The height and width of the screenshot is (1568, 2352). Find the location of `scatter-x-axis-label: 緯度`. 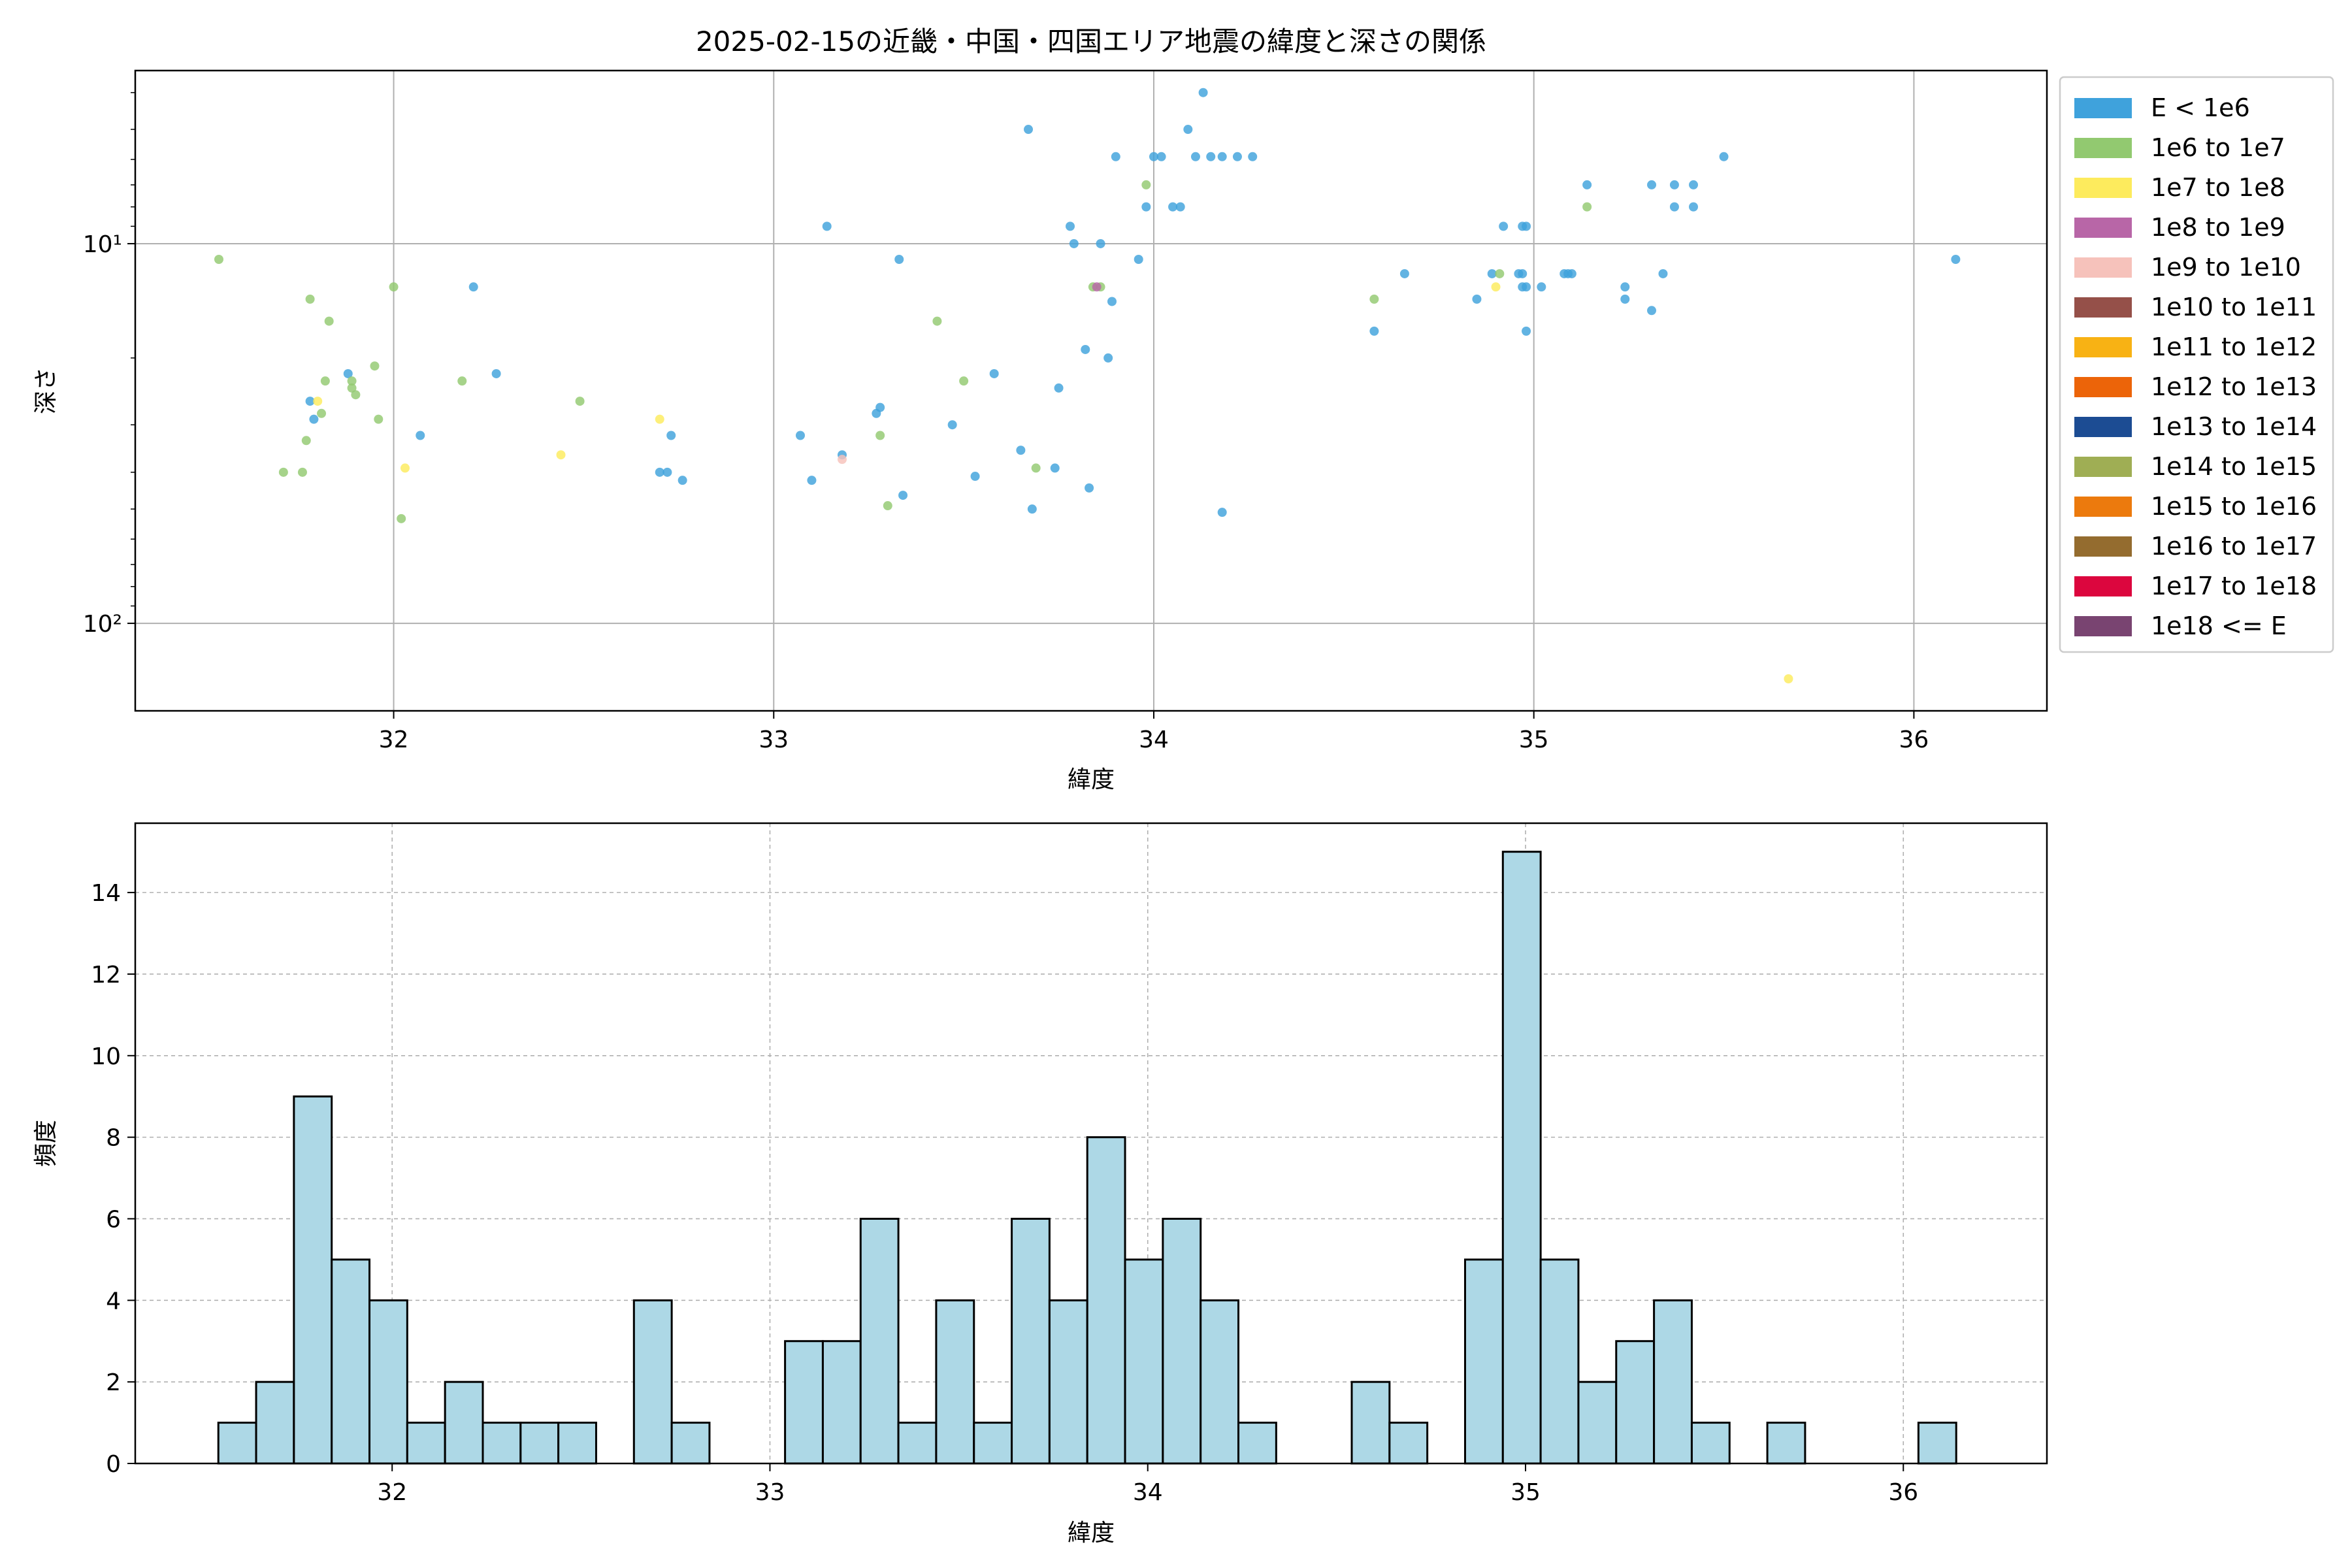

scatter-x-axis-label: 緯度 is located at coordinates (1091, 779).